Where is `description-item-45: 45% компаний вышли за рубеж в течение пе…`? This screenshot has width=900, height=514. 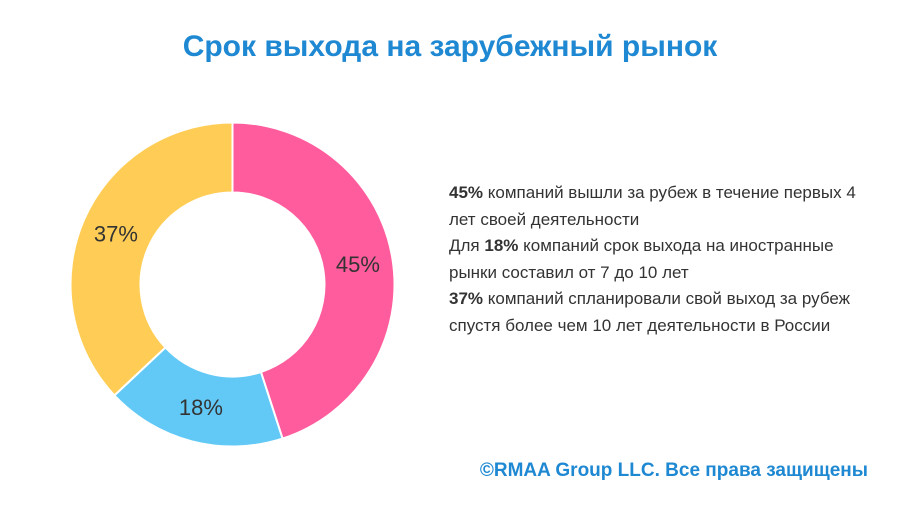 description-item-45: 45% компаний вышли за рубеж в течение пе… is located at coordinates (659, 206).